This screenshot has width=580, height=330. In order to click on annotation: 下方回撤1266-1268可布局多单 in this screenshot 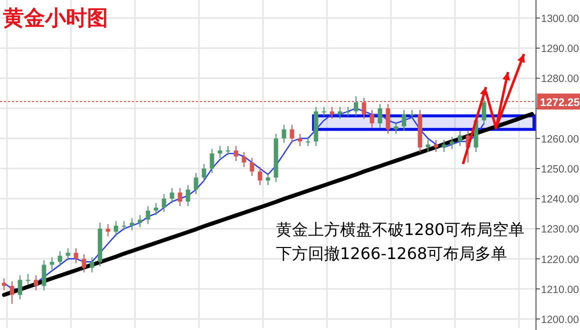, I will do `click(392, 253)`.